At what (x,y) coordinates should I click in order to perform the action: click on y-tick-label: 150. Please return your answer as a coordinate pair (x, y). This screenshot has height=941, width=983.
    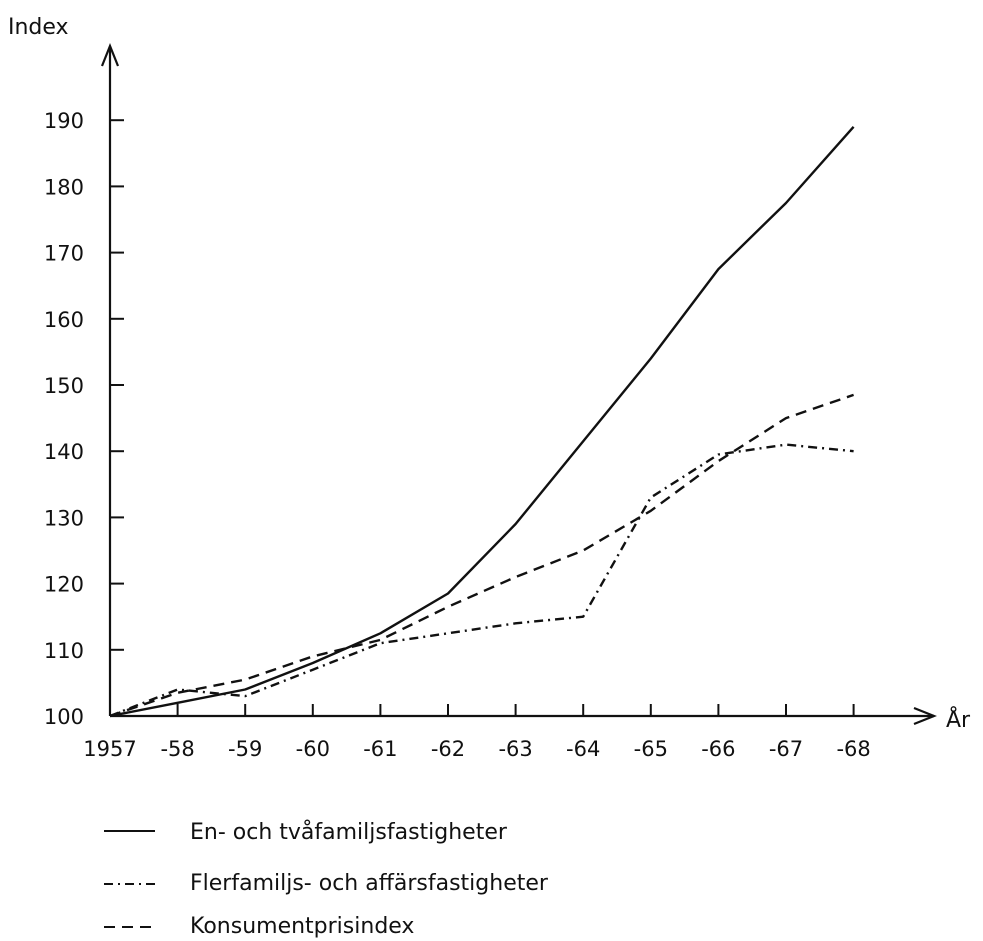
    Looking at the image, I should click on (64, 386).